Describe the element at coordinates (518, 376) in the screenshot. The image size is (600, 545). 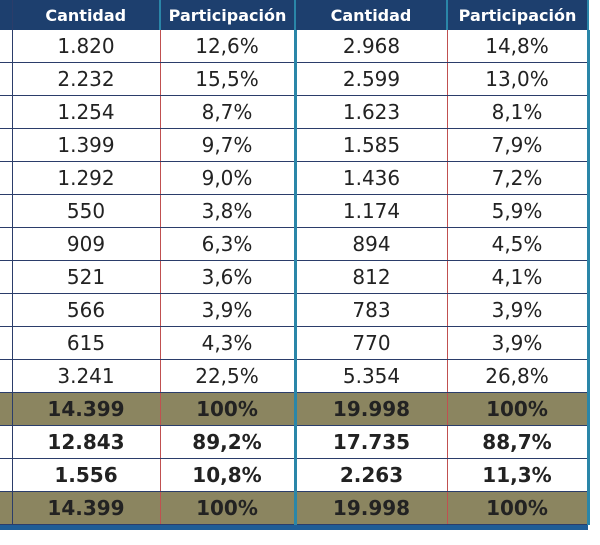
I see `cell-participacion-2: 26,8%` at that location.